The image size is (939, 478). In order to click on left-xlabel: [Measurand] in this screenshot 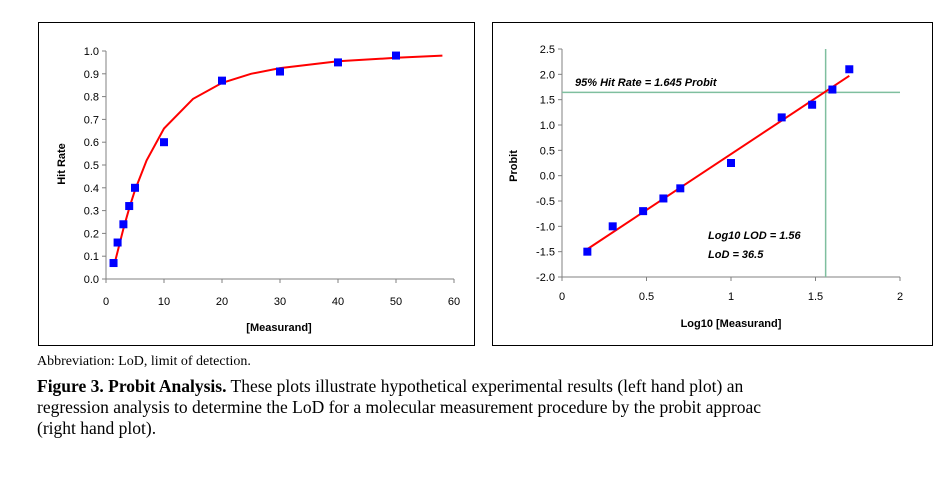, I will do `click(279, 328)`.